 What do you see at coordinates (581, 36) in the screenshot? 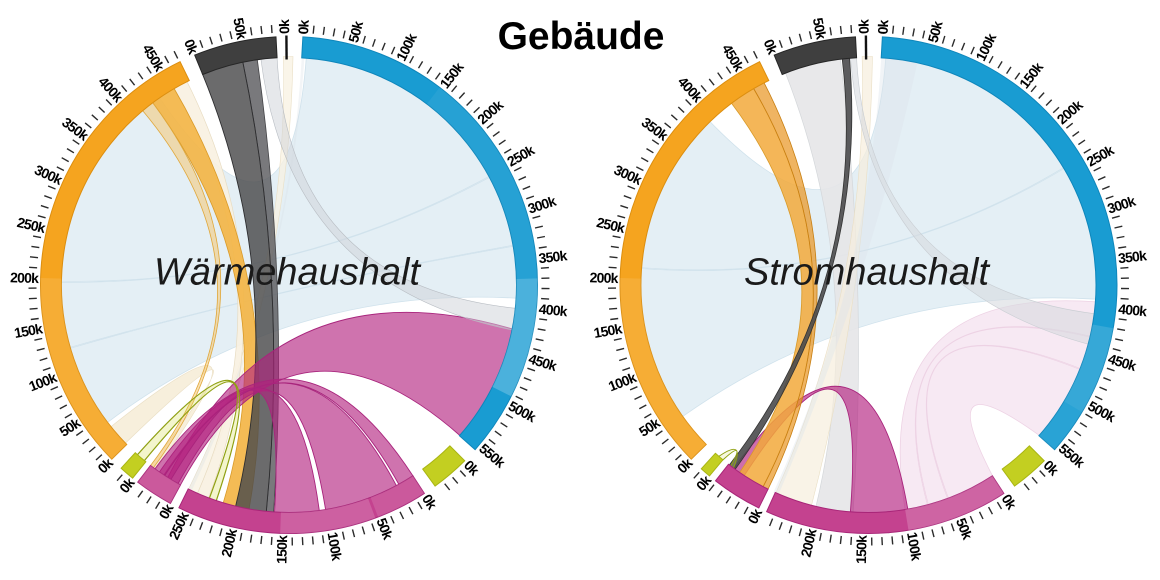
I see `svg-text: Gebäude` at bounding box center [581, 36].